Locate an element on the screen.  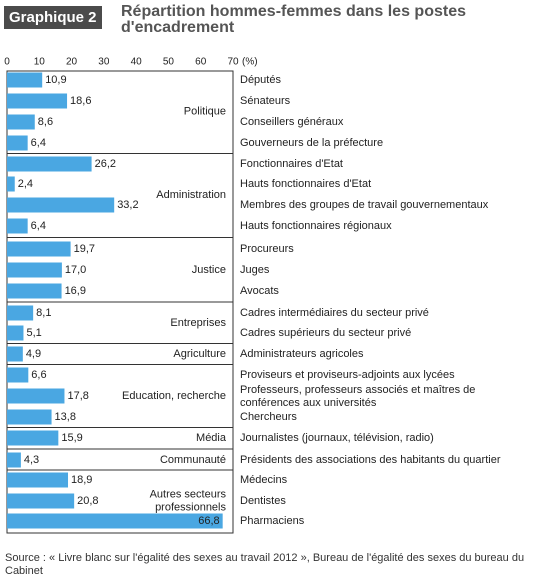
row-label: Pharmaciens is located at coordinates (272, 521).